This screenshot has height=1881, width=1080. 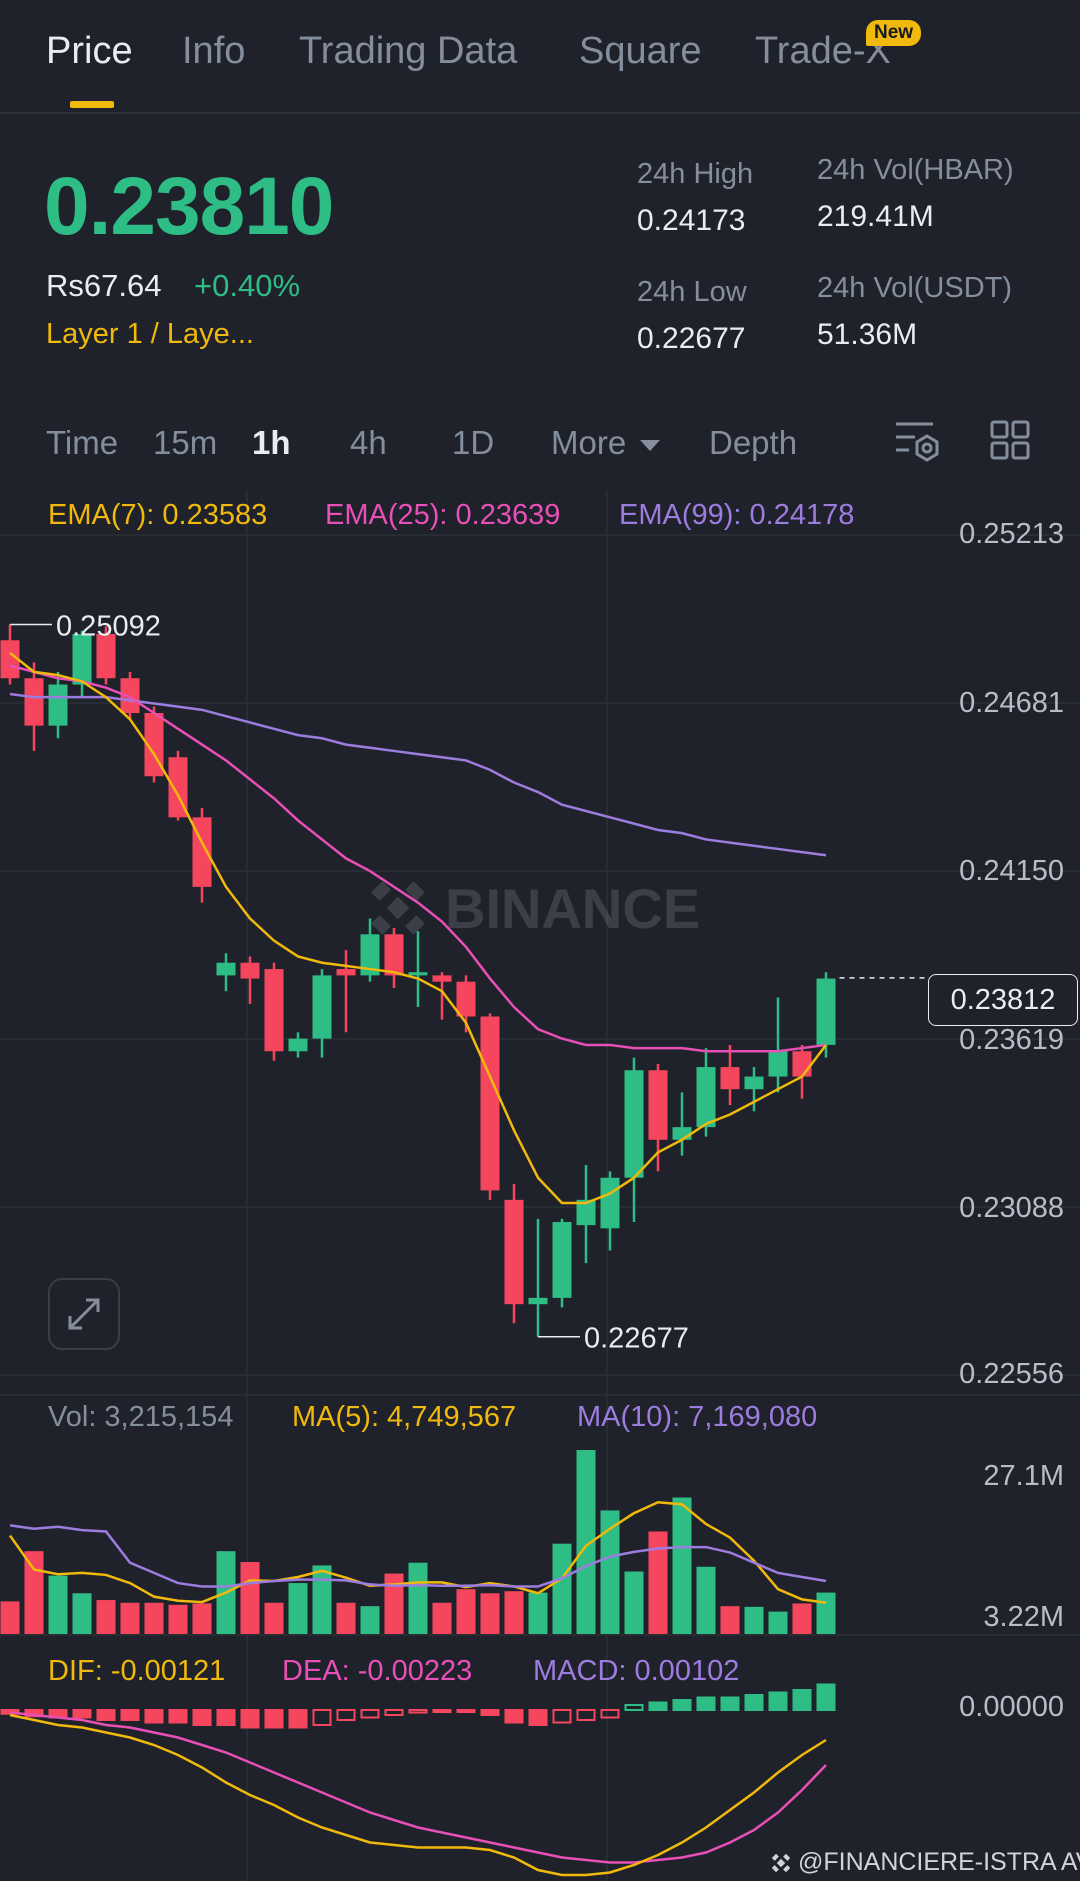 I want to click on price-change-percent: +0.40%, so click(x=247, y=285).